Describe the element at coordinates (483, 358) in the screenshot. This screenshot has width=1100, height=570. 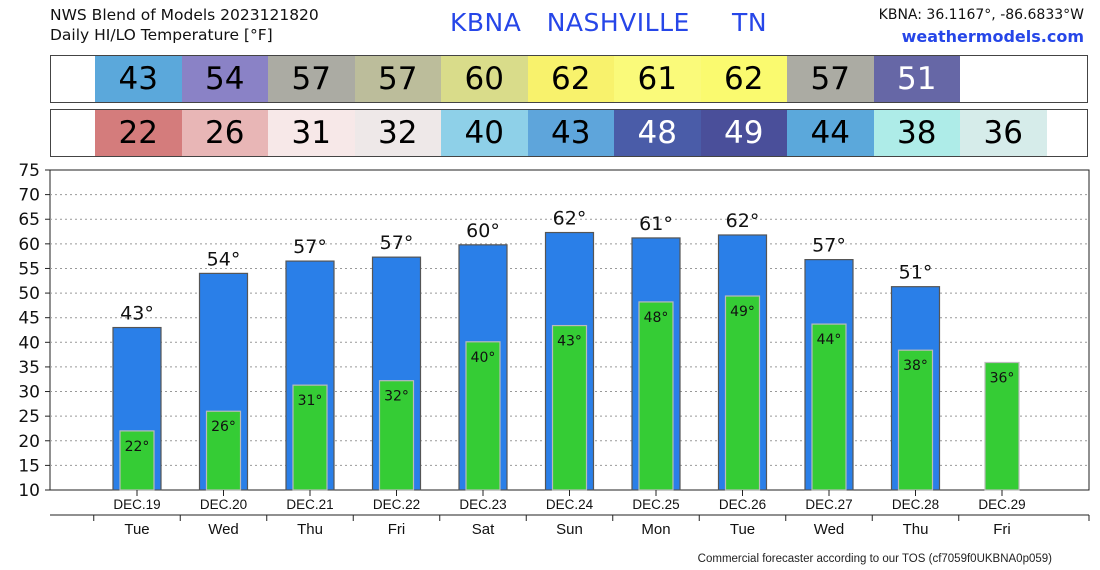
I see `low-label: 40°` at that location.